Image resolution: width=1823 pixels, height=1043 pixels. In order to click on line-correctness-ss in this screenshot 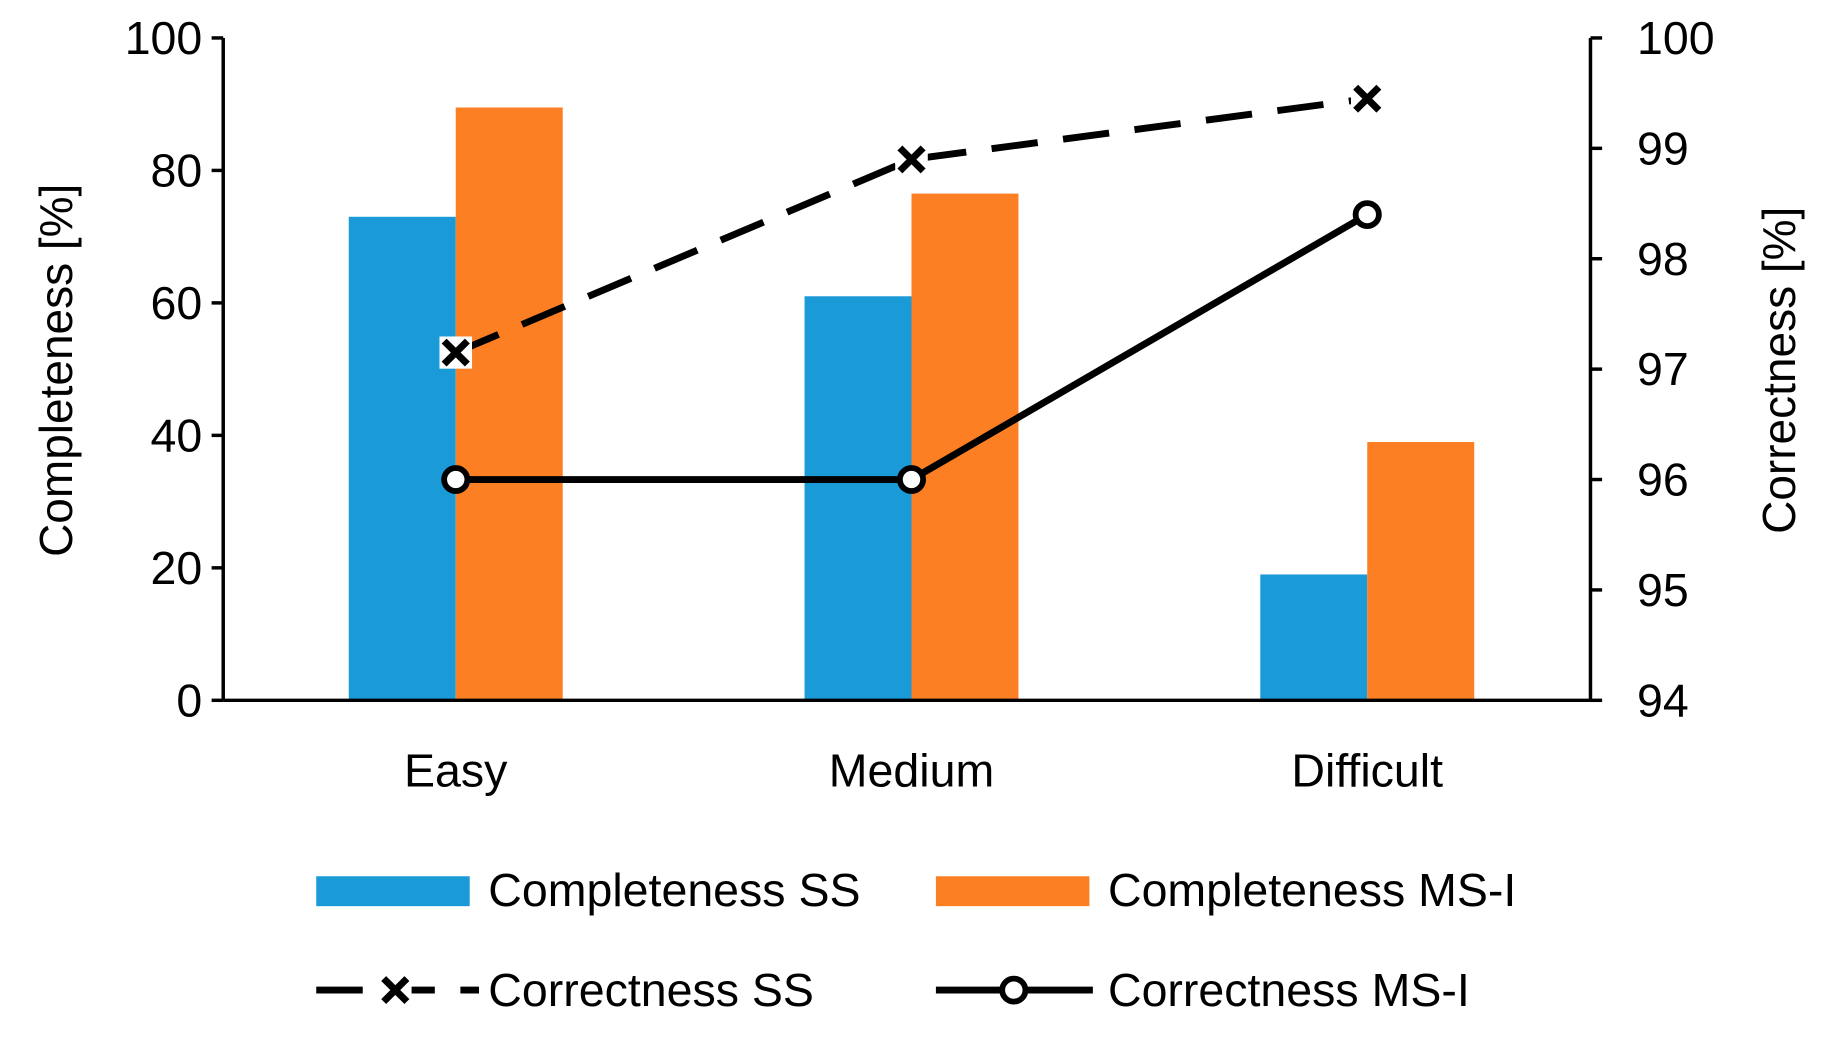, I will do `click(911, 225)`.